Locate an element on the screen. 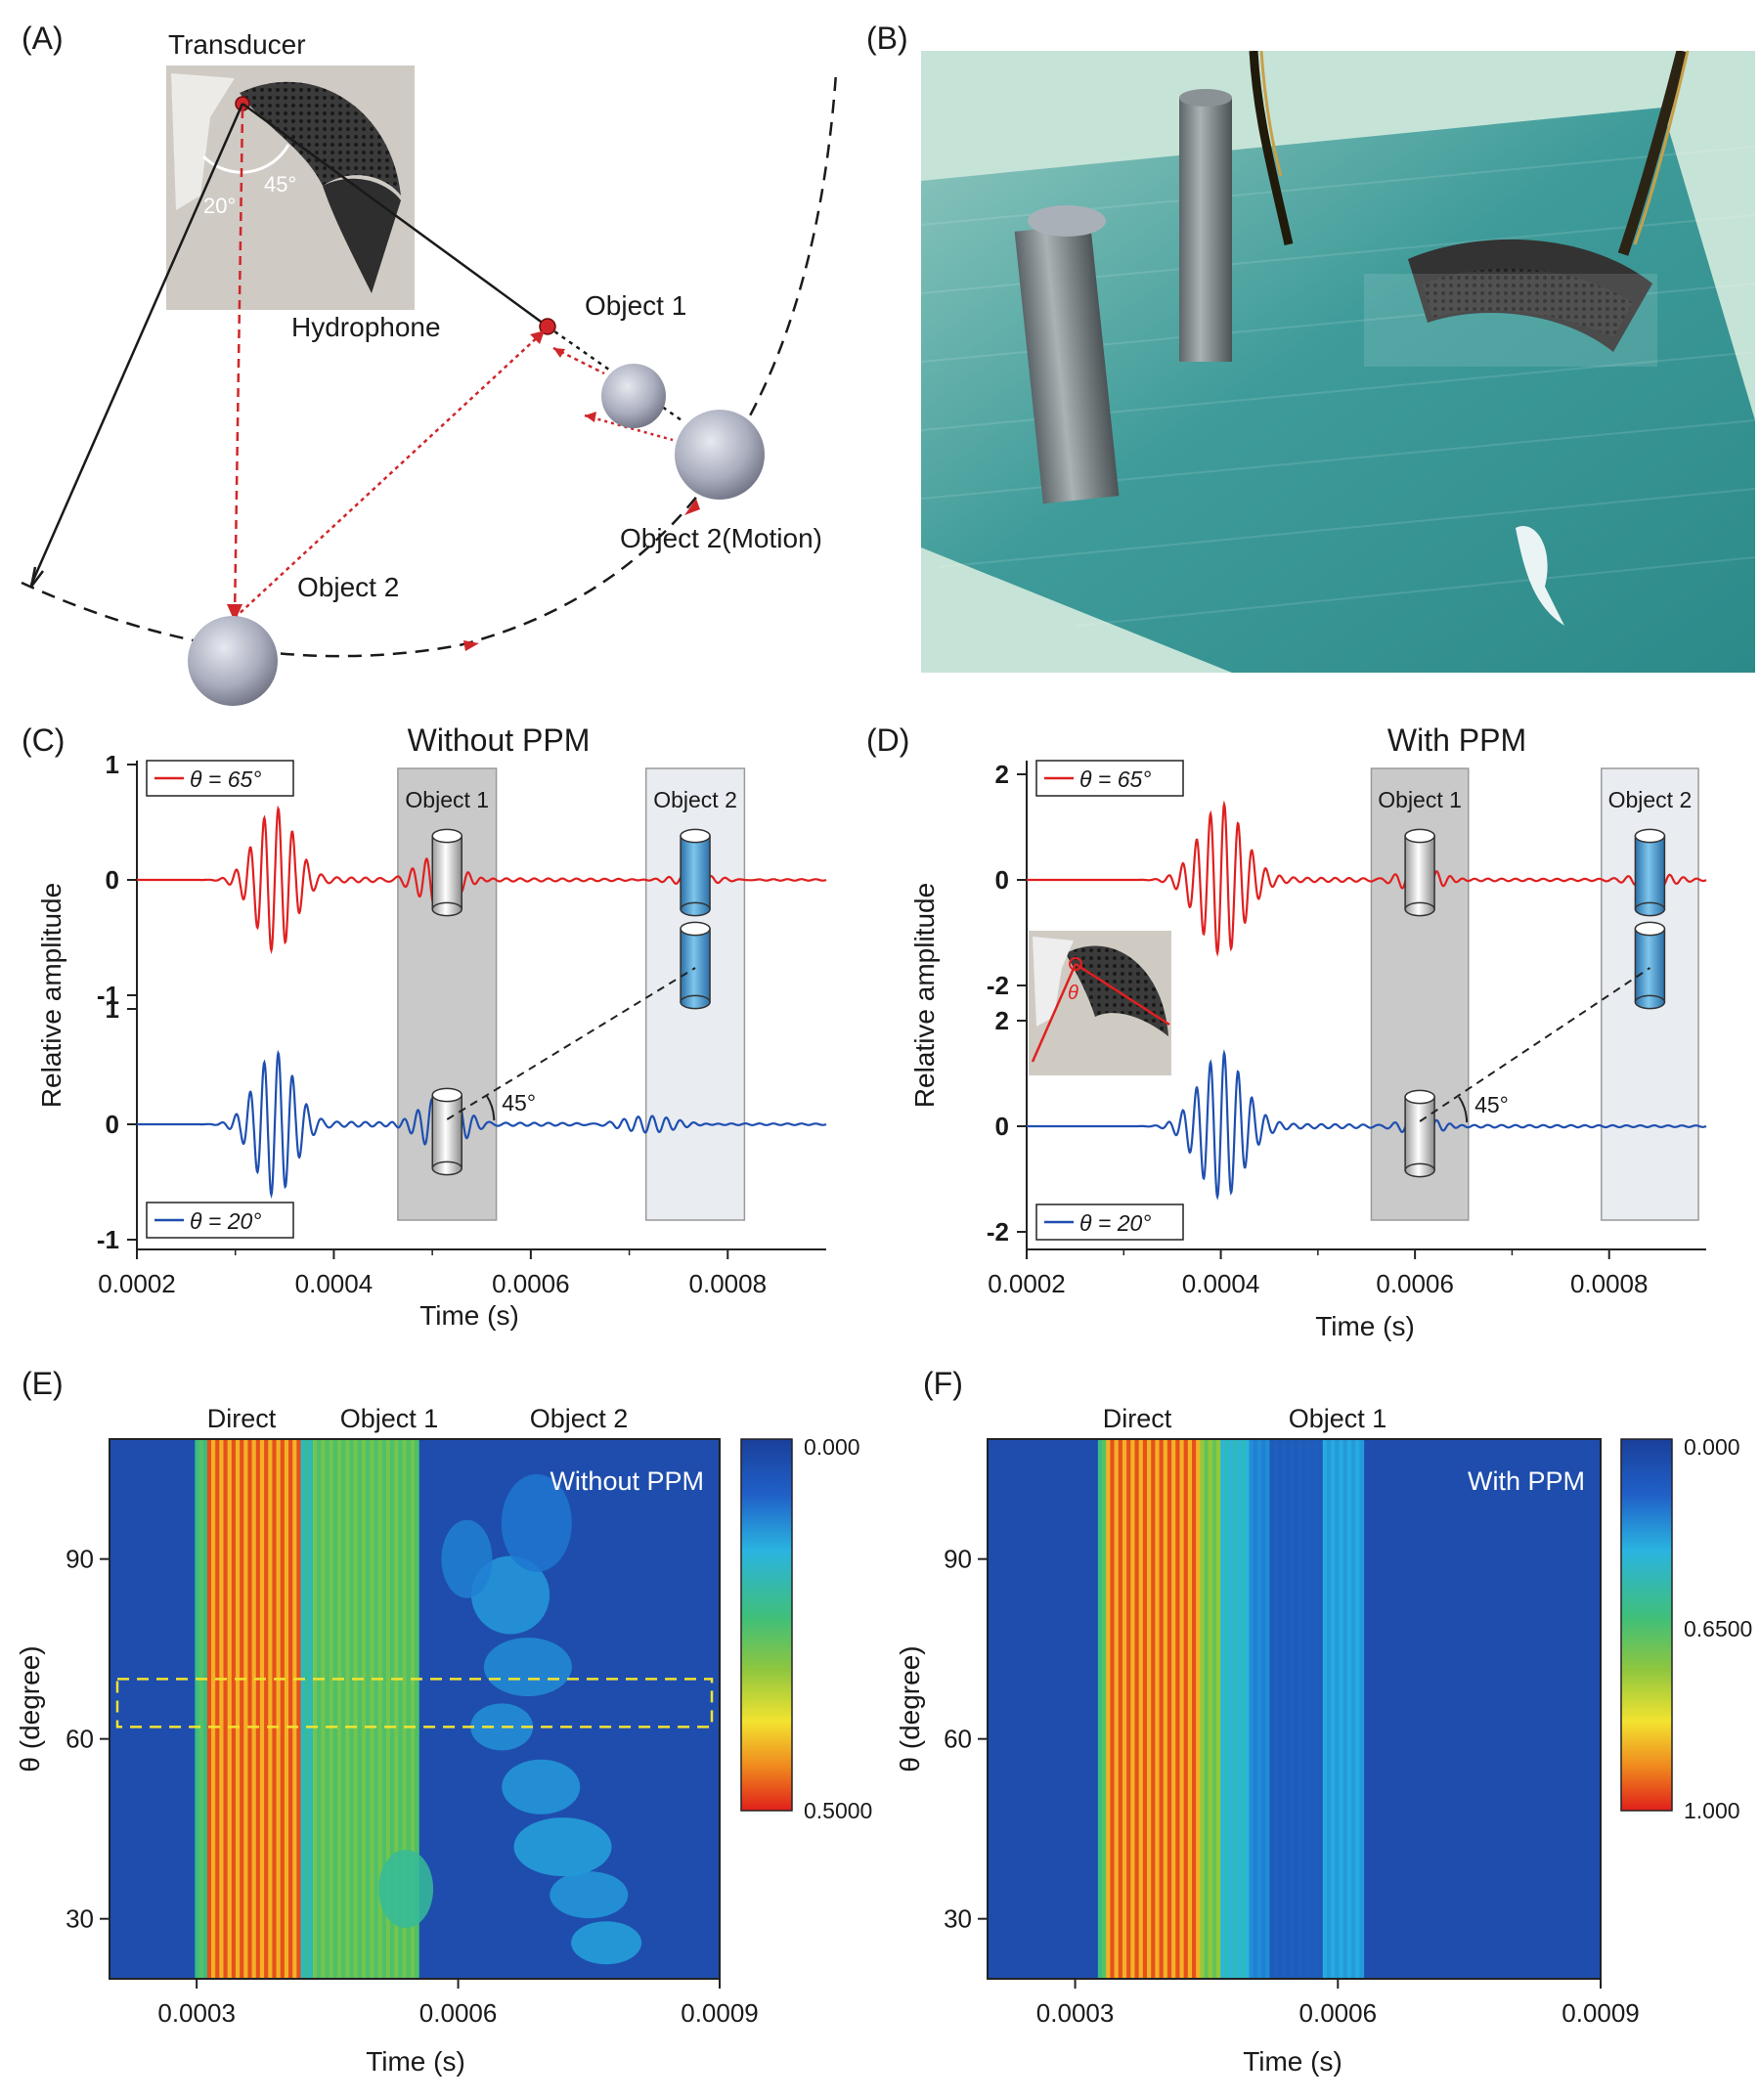 This screenshot has height=2100, width=1760. chart-d-cyl-object1-top-body is located at coordinates (1419, 872).